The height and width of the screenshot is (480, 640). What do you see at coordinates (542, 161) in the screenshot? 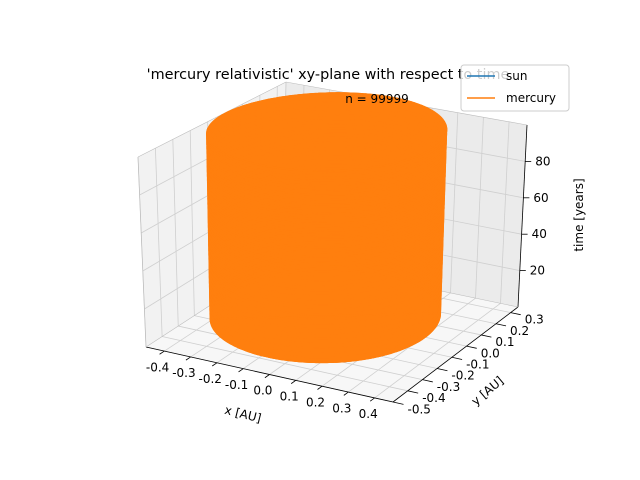
I see `z-tick-label: 80` at bounding box center [542, 161].